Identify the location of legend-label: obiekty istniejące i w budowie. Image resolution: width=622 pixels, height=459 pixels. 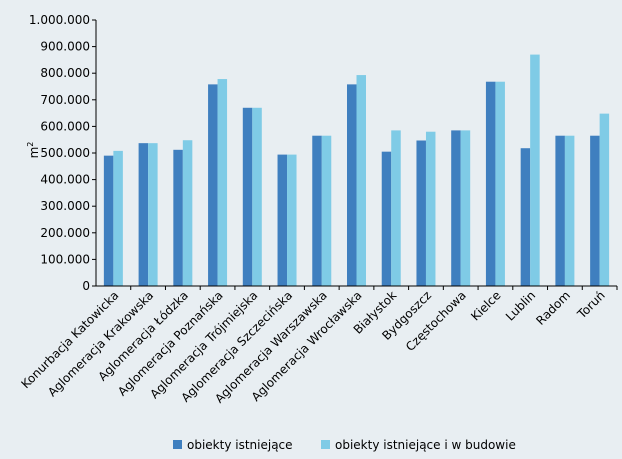
(425, 445).